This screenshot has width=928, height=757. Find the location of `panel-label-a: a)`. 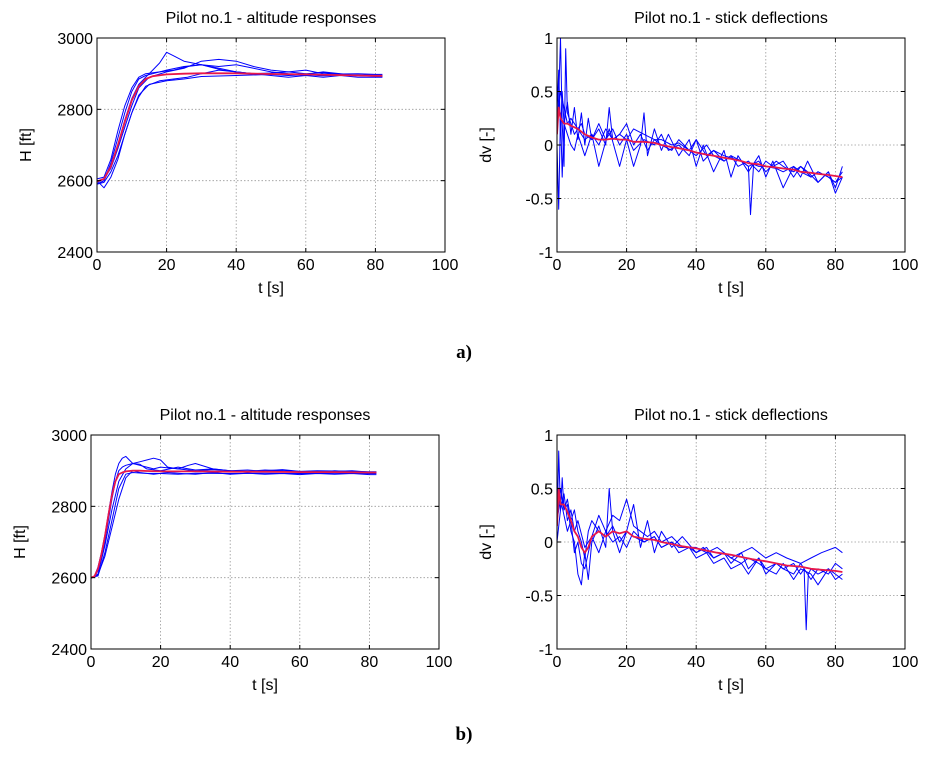

panel-label-a: a) is located at coordinates (464, 352).